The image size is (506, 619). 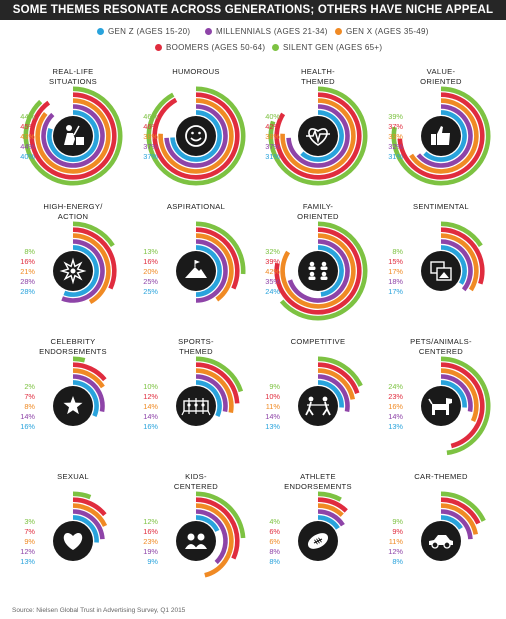 I want to click on theme-title-line: SPORTS-, so click(x=196, y=341).